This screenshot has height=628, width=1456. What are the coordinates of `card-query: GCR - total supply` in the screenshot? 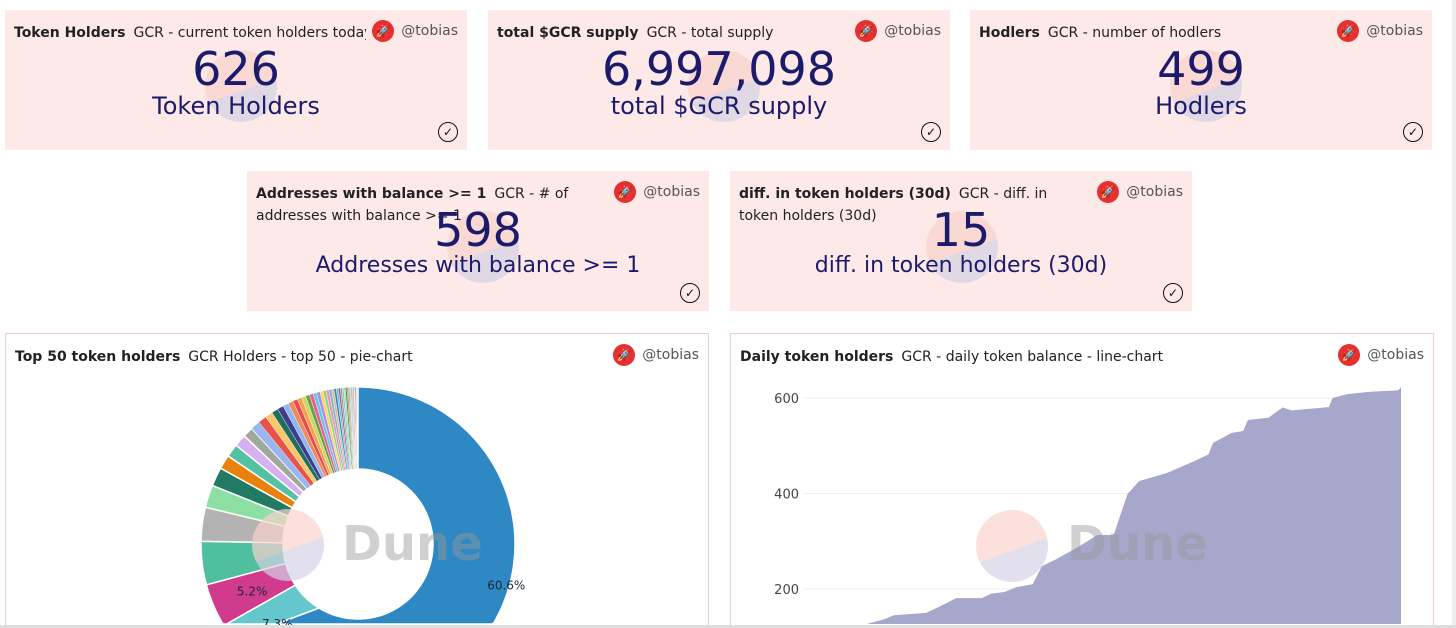 It's located at (710, 33).